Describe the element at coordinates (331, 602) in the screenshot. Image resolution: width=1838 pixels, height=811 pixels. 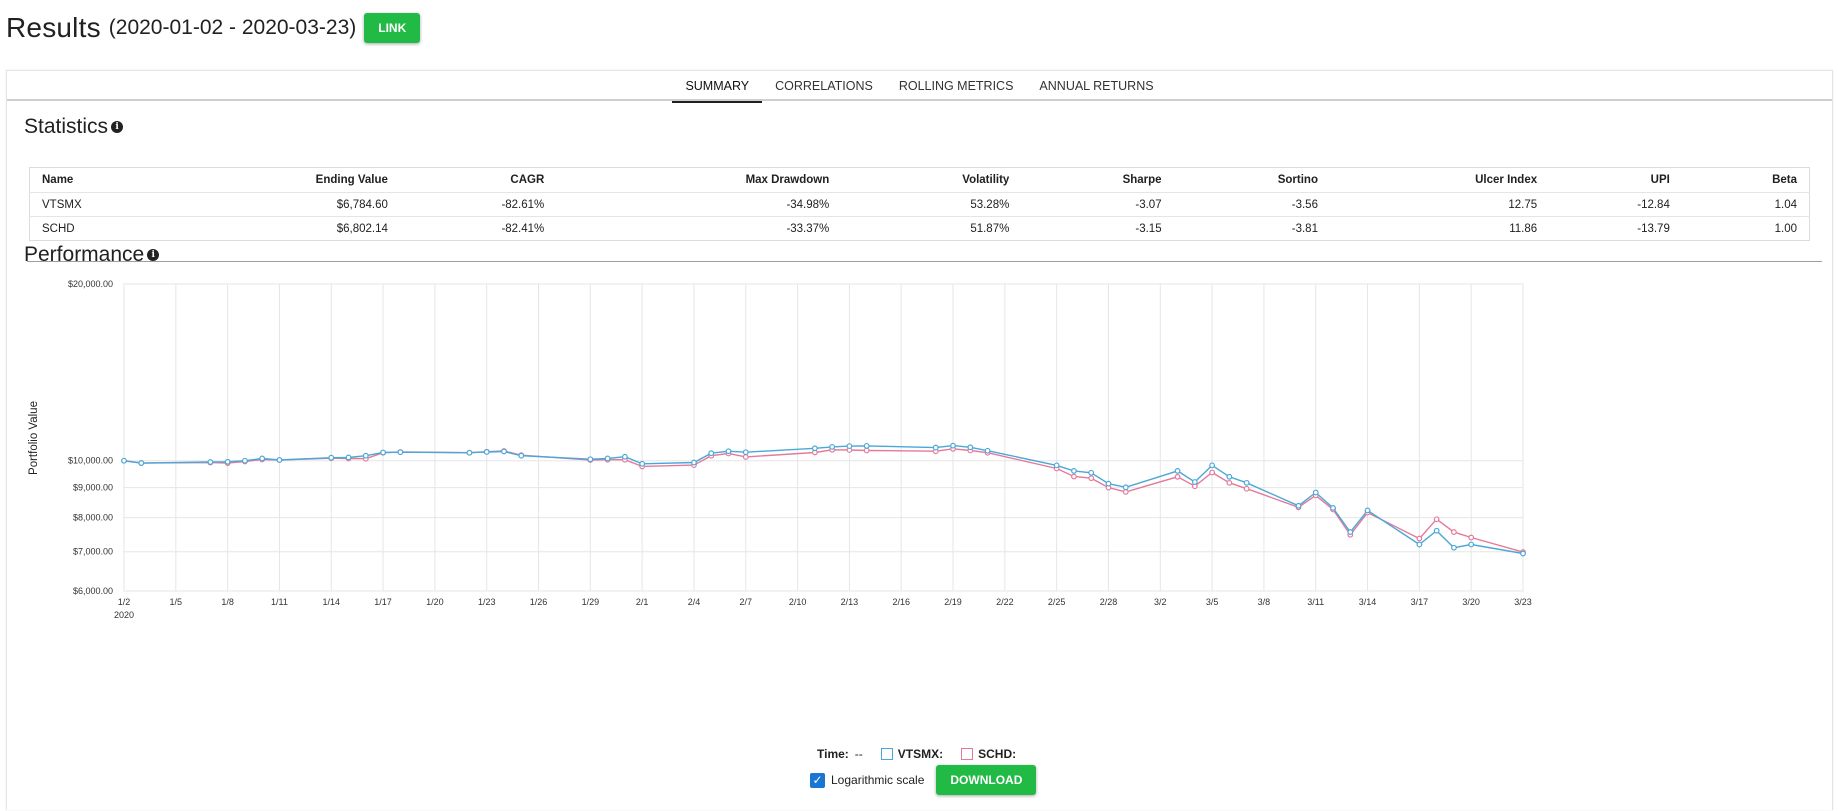
I see `x-tick-label: 1/14` at that location.